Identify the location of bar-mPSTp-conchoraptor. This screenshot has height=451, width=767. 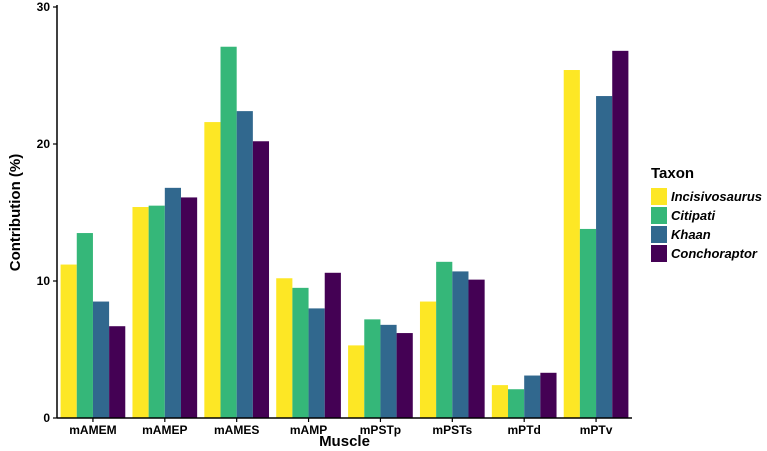
(404, 375).